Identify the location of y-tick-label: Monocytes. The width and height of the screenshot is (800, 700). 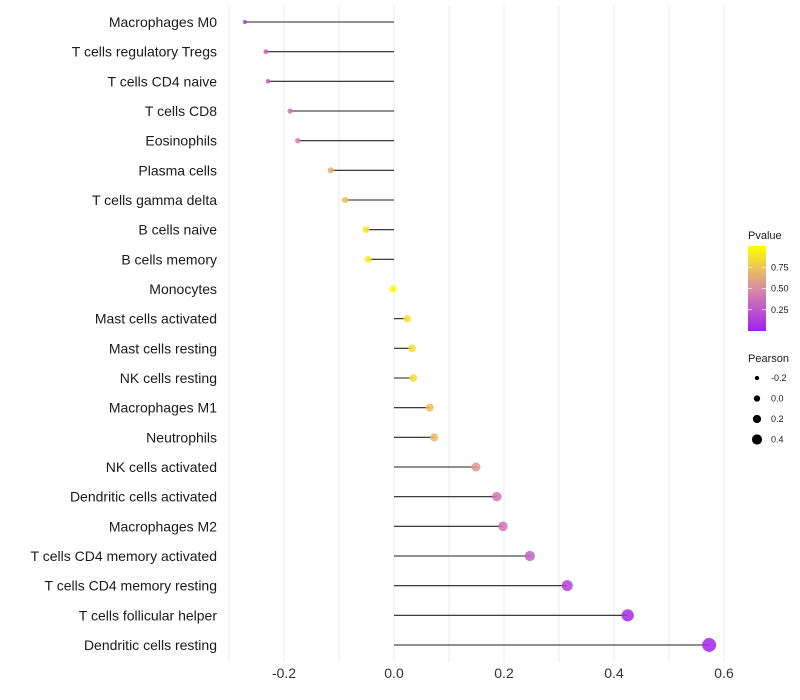
(183, 289).